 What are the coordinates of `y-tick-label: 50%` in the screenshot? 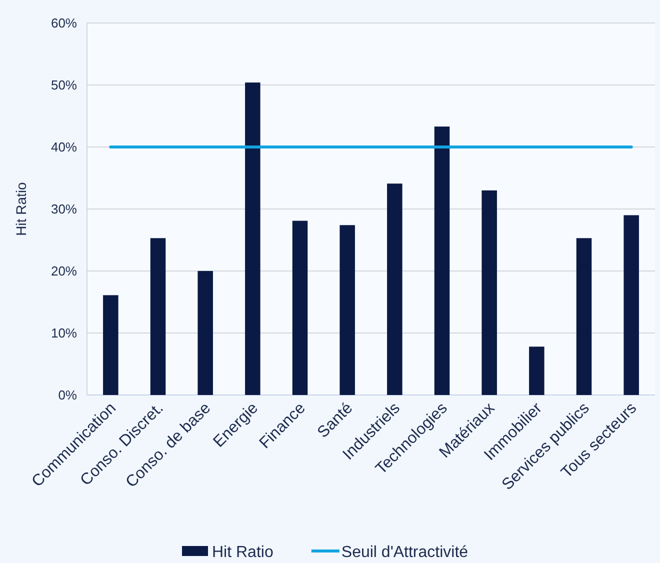 It's located at (64, 85).